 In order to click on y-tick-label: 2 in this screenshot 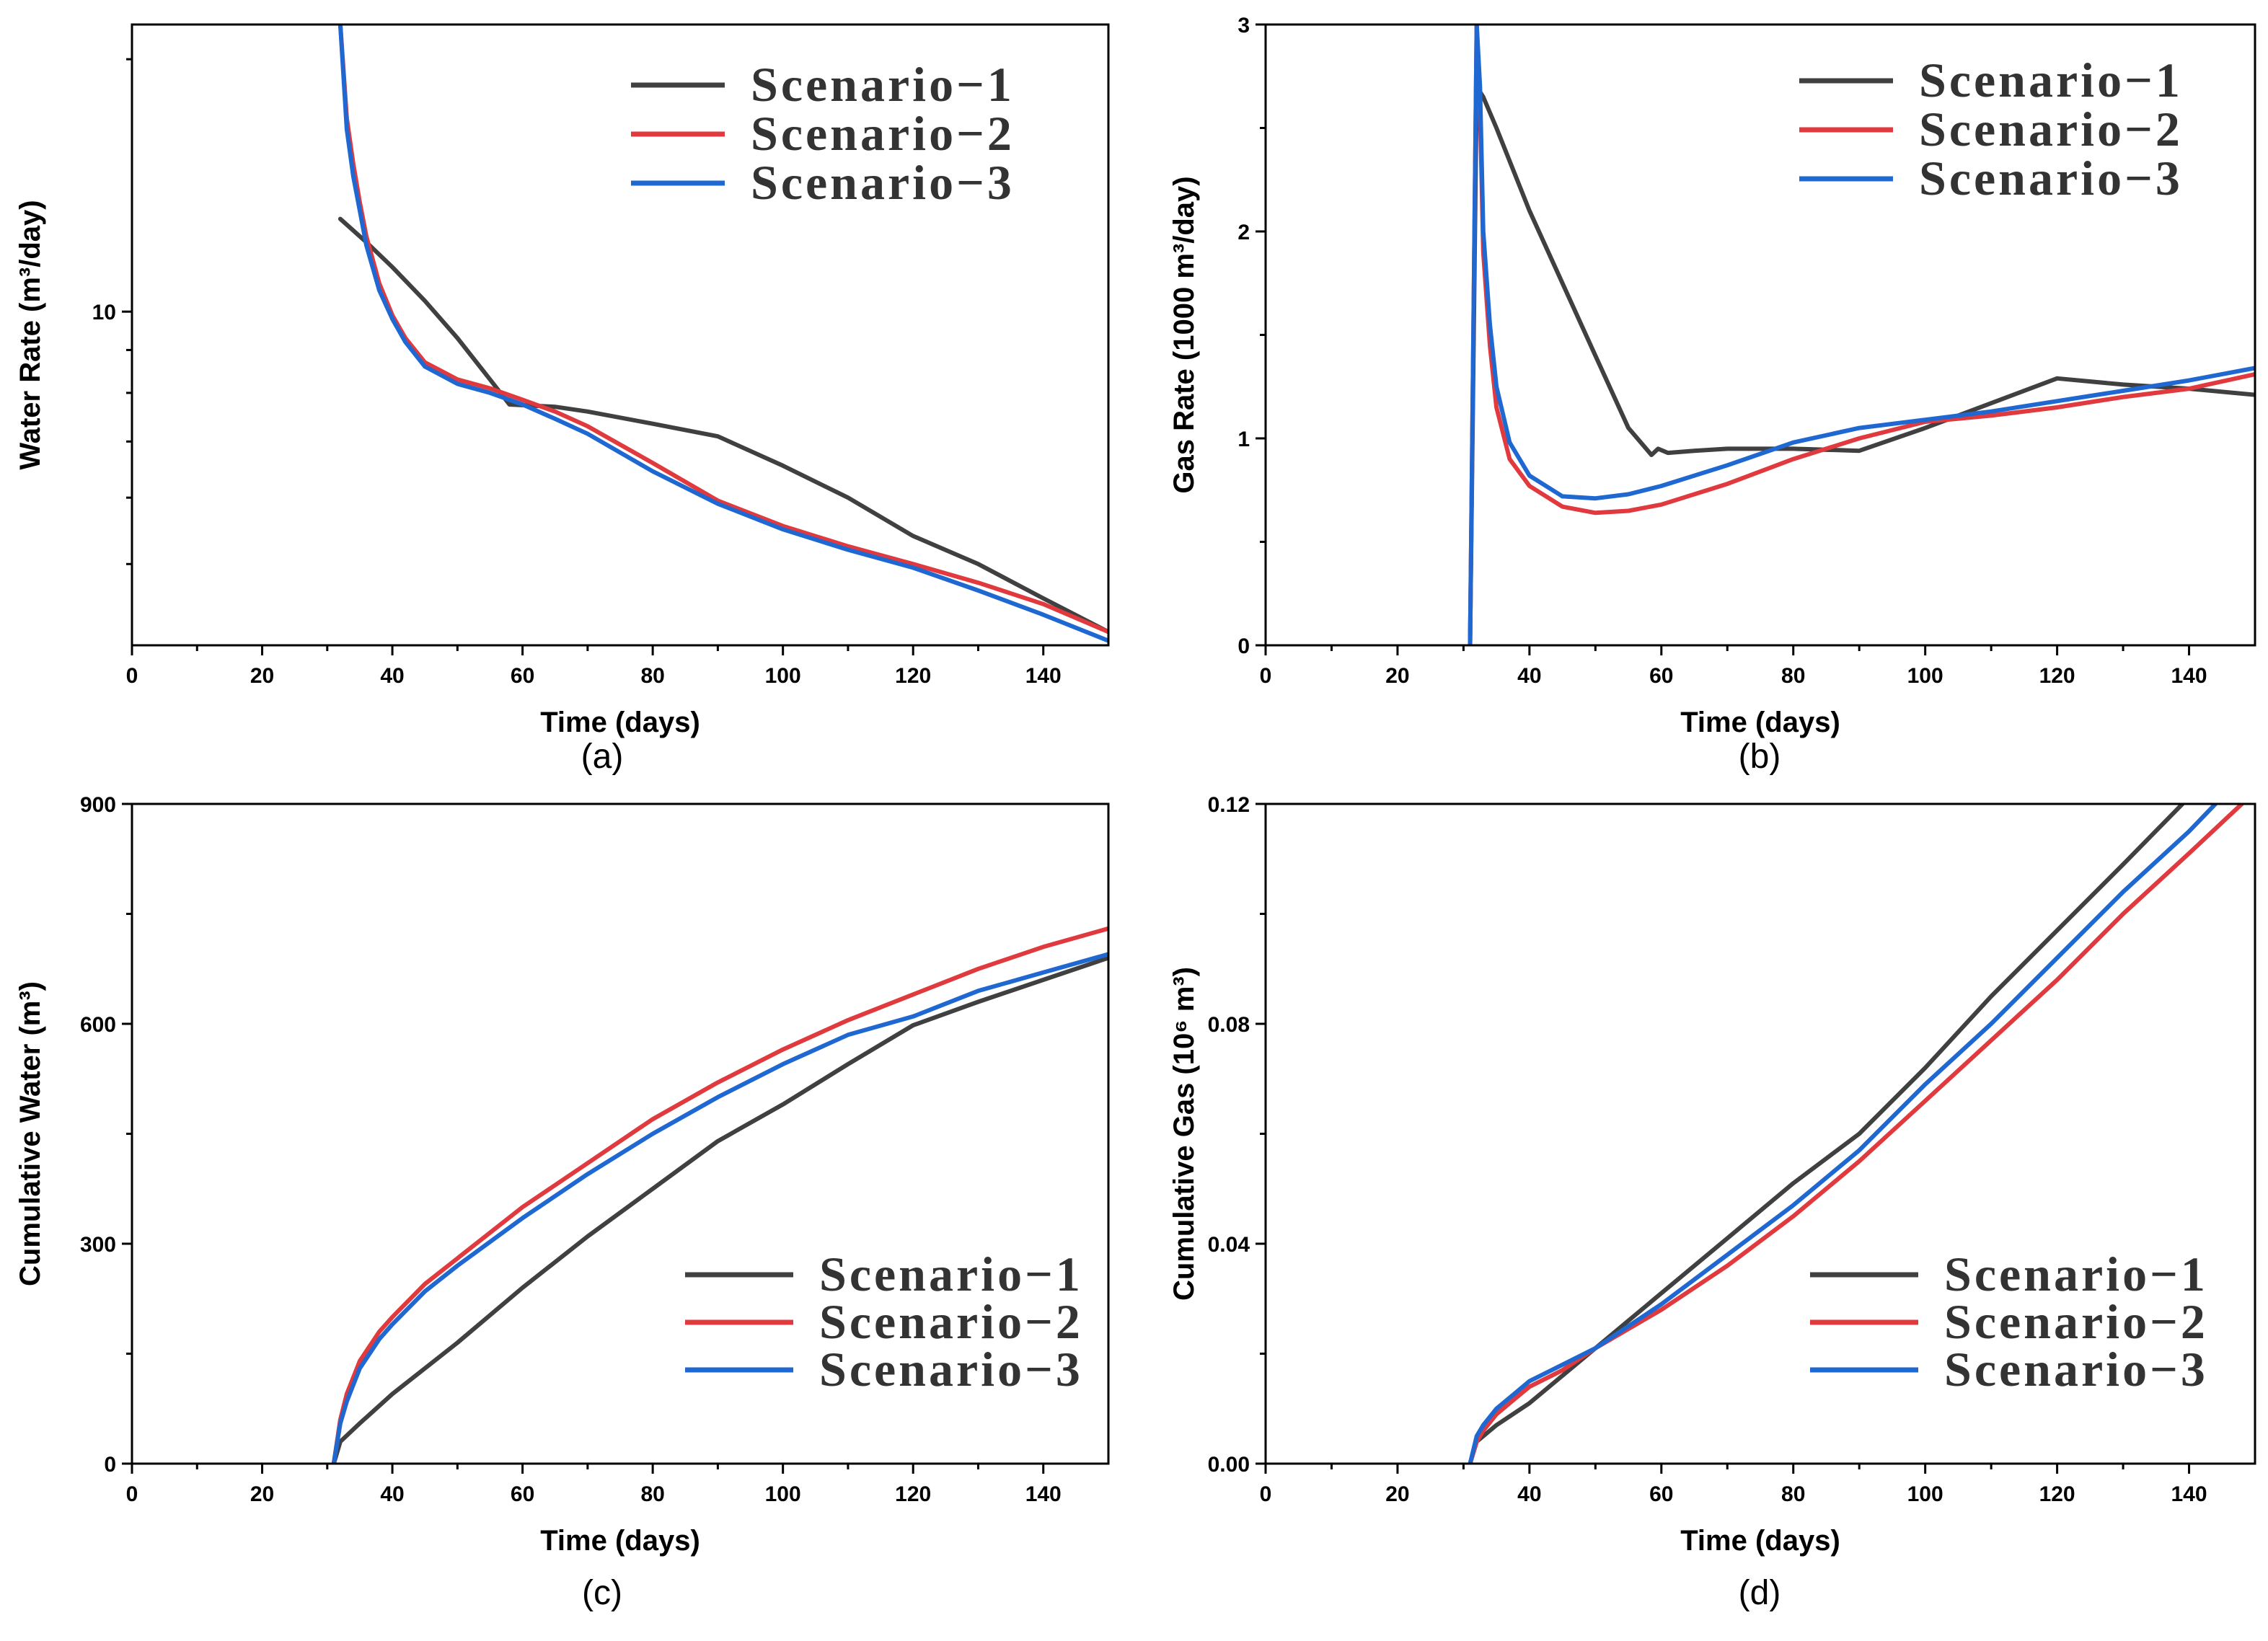, I will do `click(1243, 232)`.